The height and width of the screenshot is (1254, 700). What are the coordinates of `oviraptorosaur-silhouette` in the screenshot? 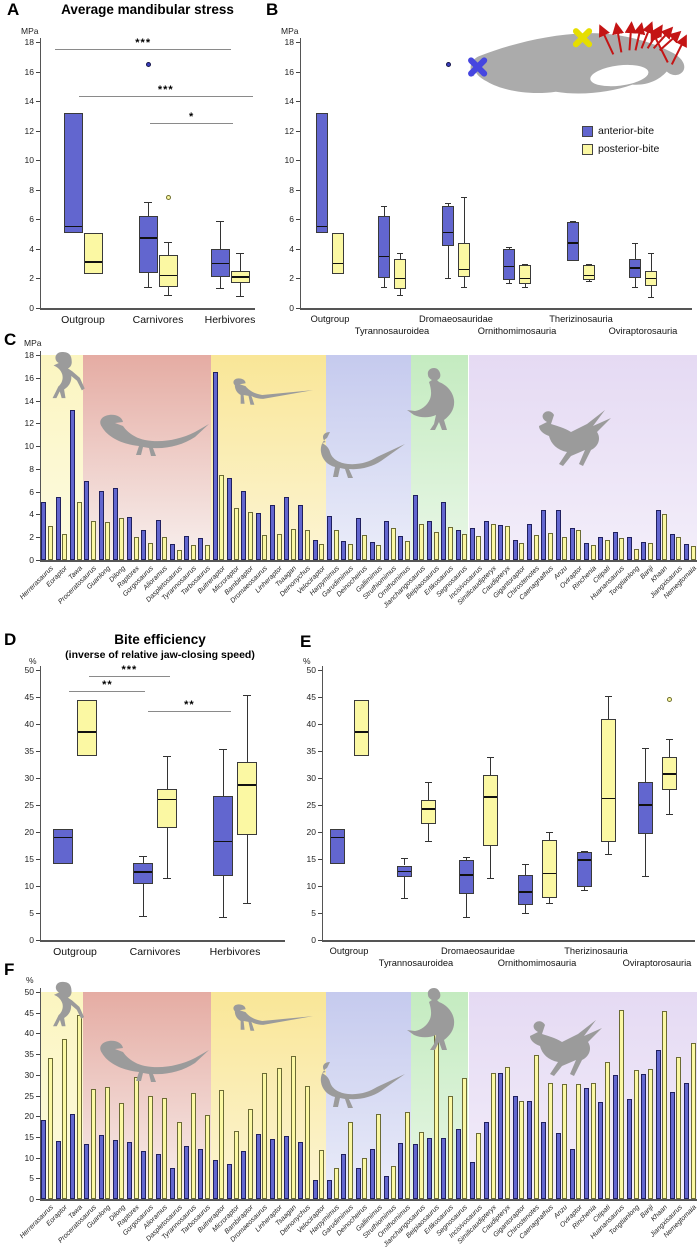 It's located at (566, 1048).